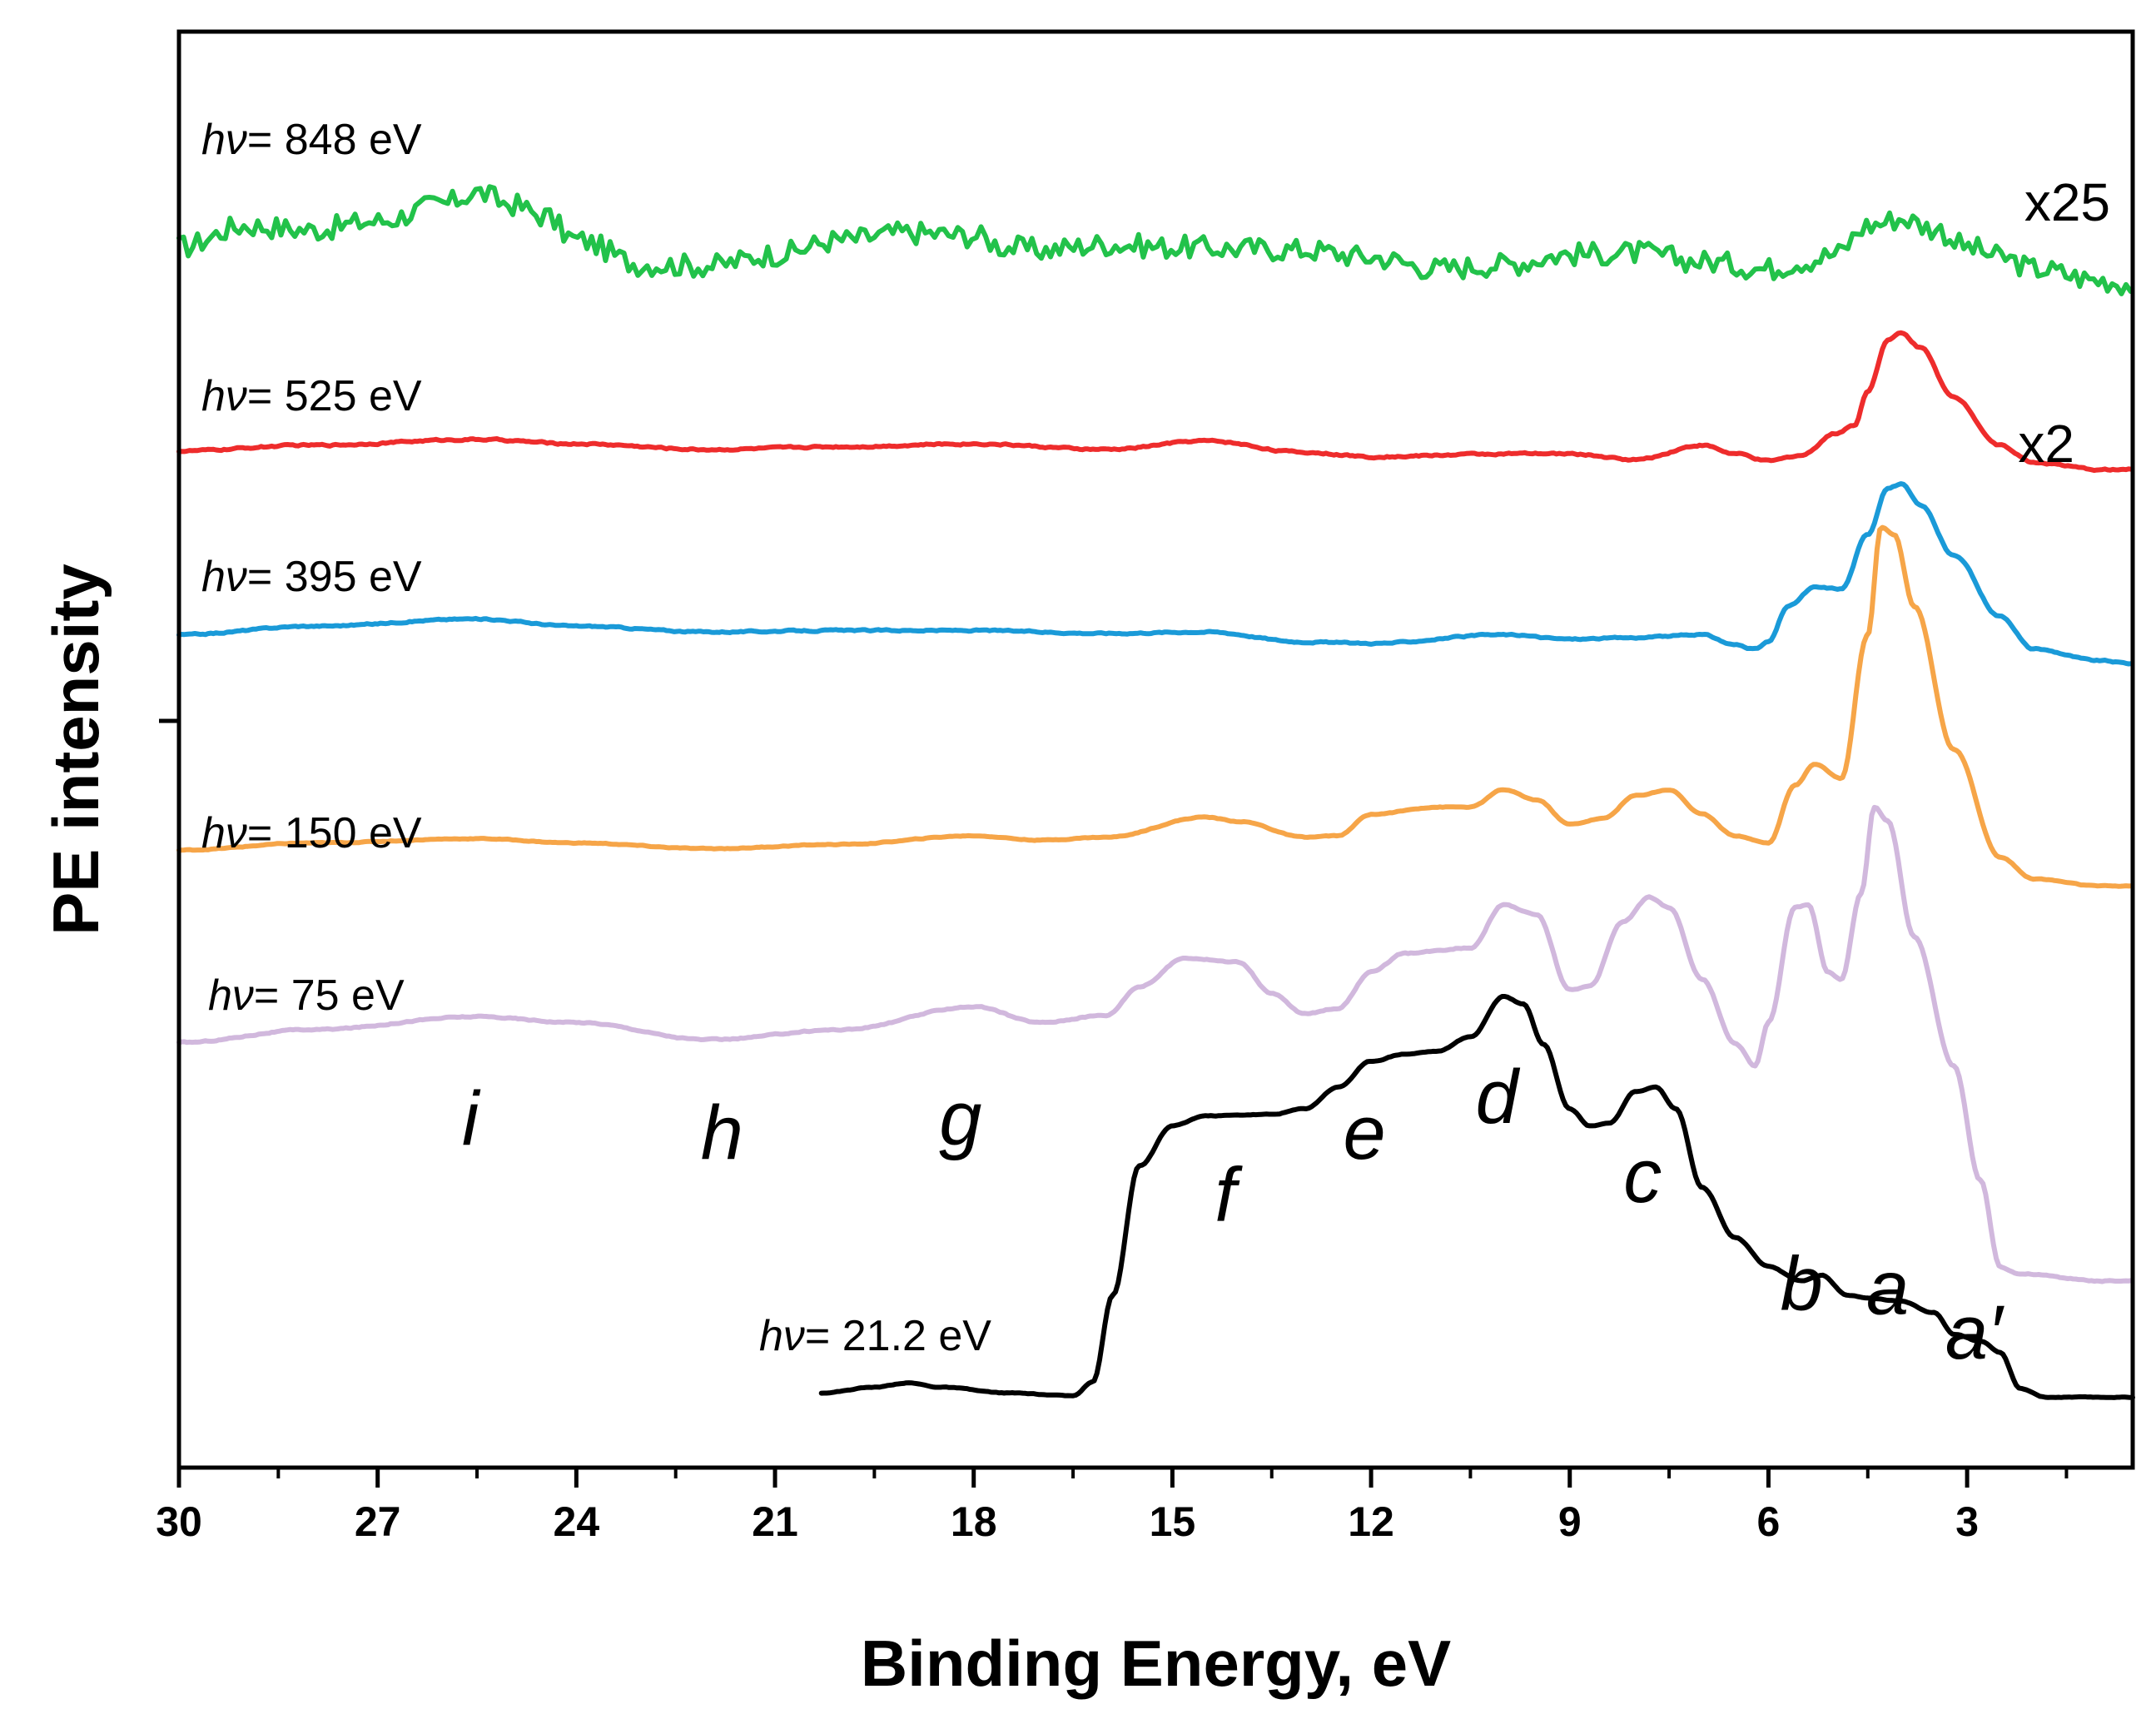  What do you see at coordinates (1769, 1521) in the screenshot?
I see `x-tick-label: 6` at bounding box center [1769, 1521].